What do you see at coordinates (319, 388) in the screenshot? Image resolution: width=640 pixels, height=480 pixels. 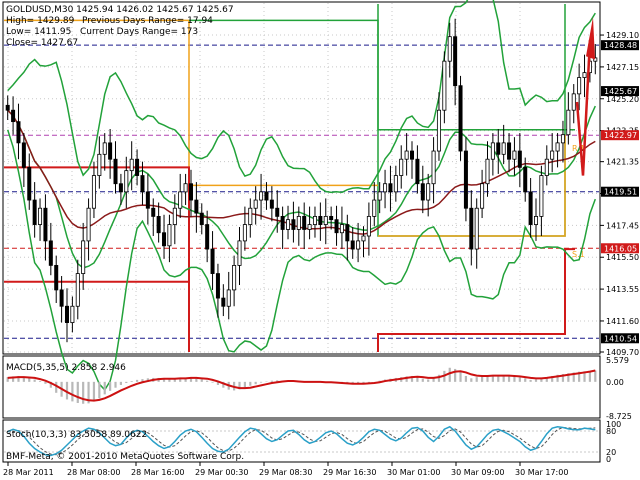 I see `macd-indicator: 5.579 0.00 -8.725` at bounding box center [319, 388].